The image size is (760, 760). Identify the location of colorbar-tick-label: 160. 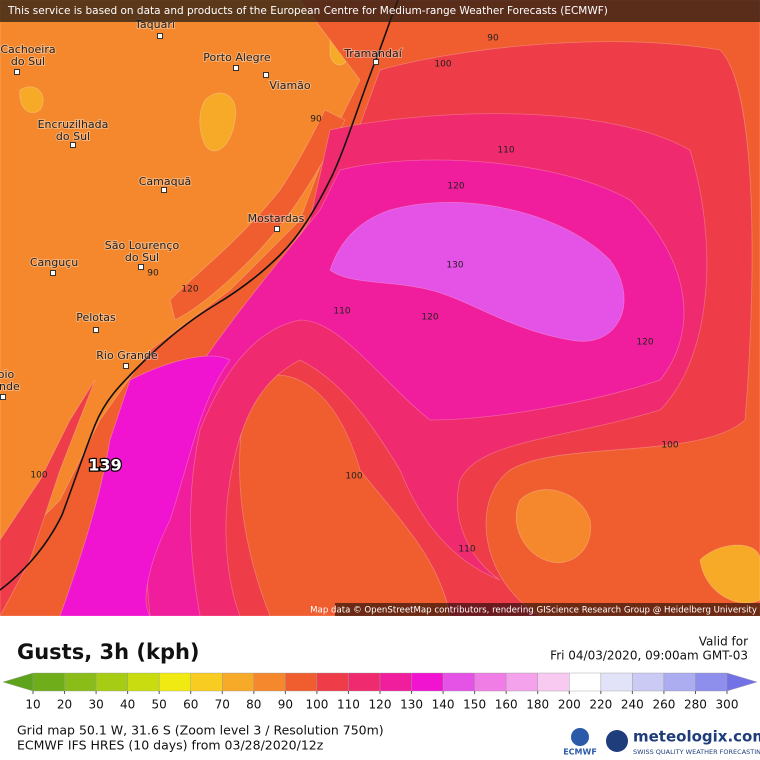
(506, 705).